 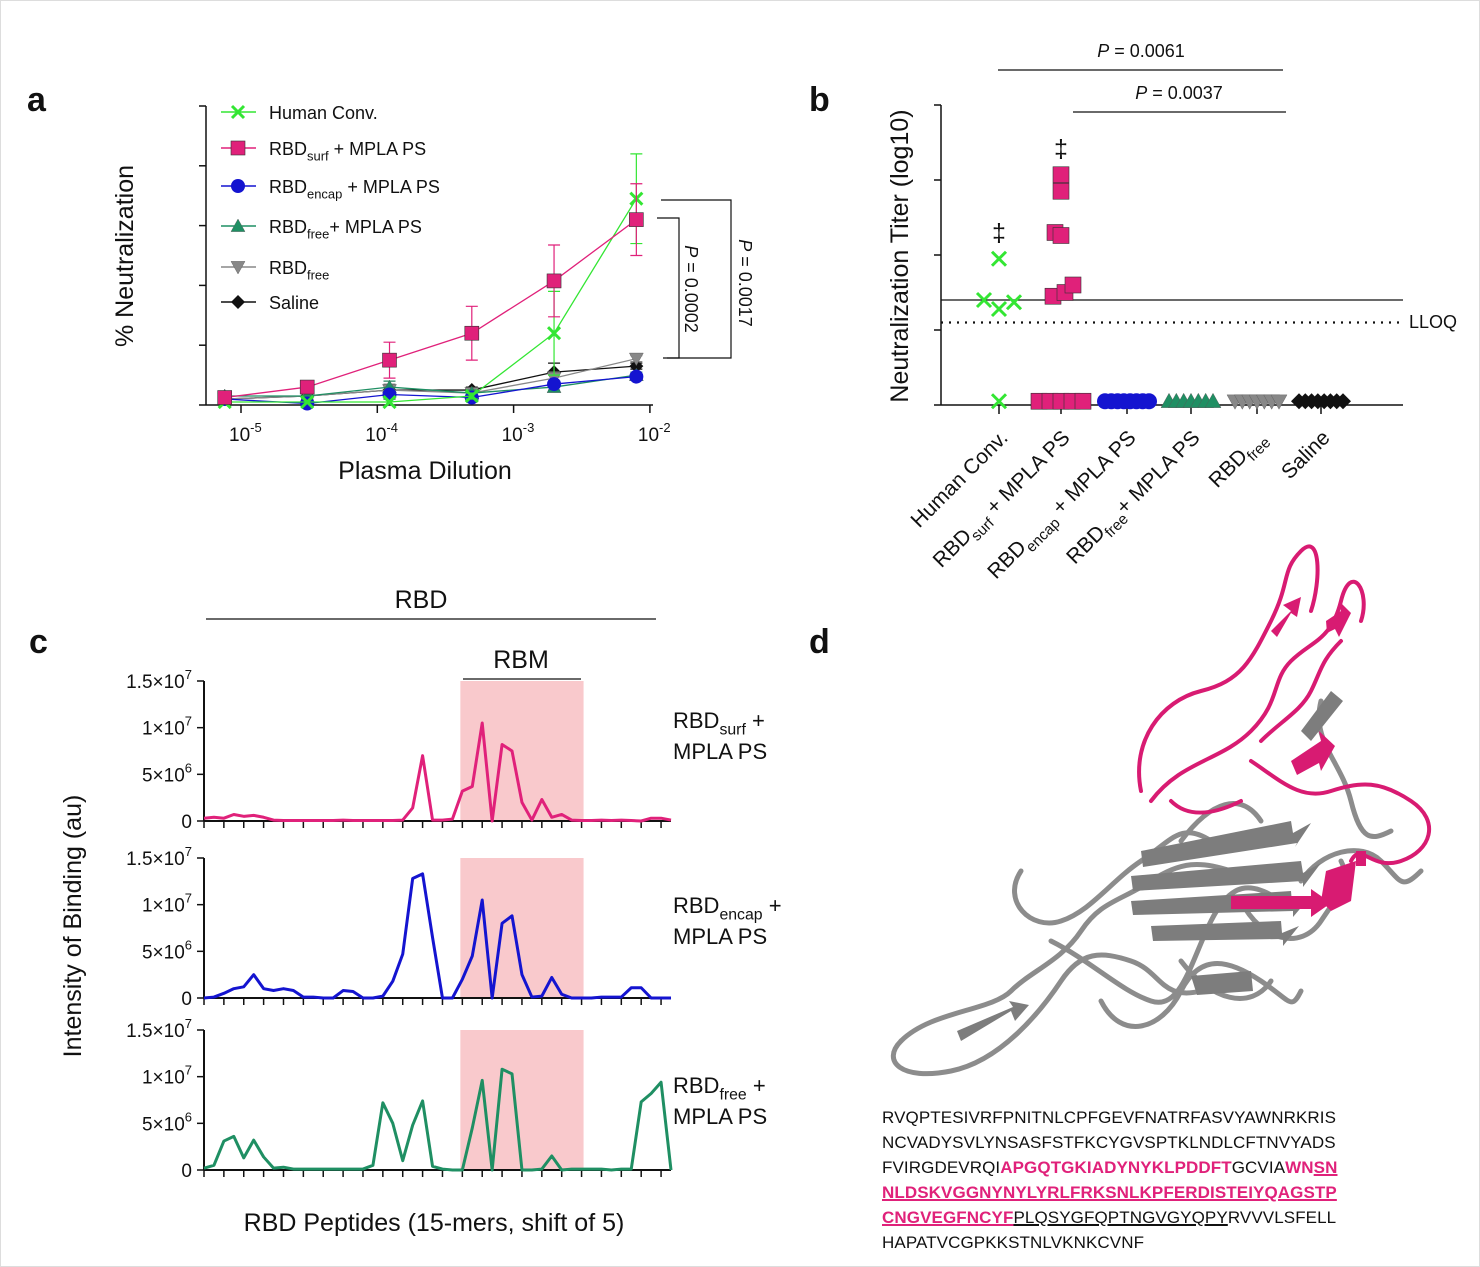 I want to click on sequence-line: NLDSKVGGNYNYLYRLFRKSNLKPFERDISTEIYQAGSTP, so click(x=1110, y=1192).